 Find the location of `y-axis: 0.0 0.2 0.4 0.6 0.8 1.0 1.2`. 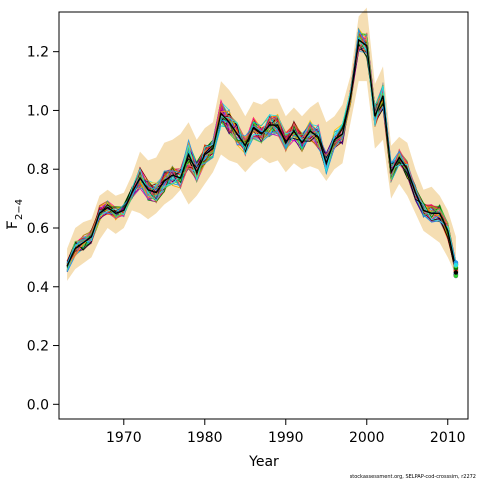

y-axis: 0.0 0.2 0.4 0.6 0.8 1.0 1.2 is located at coordinates (43, 229).